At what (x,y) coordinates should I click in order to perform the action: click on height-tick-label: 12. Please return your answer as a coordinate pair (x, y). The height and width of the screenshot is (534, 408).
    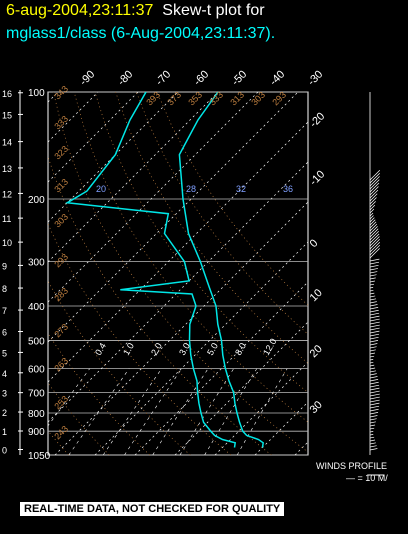
    Looking at the image, I should click on (7, 194).